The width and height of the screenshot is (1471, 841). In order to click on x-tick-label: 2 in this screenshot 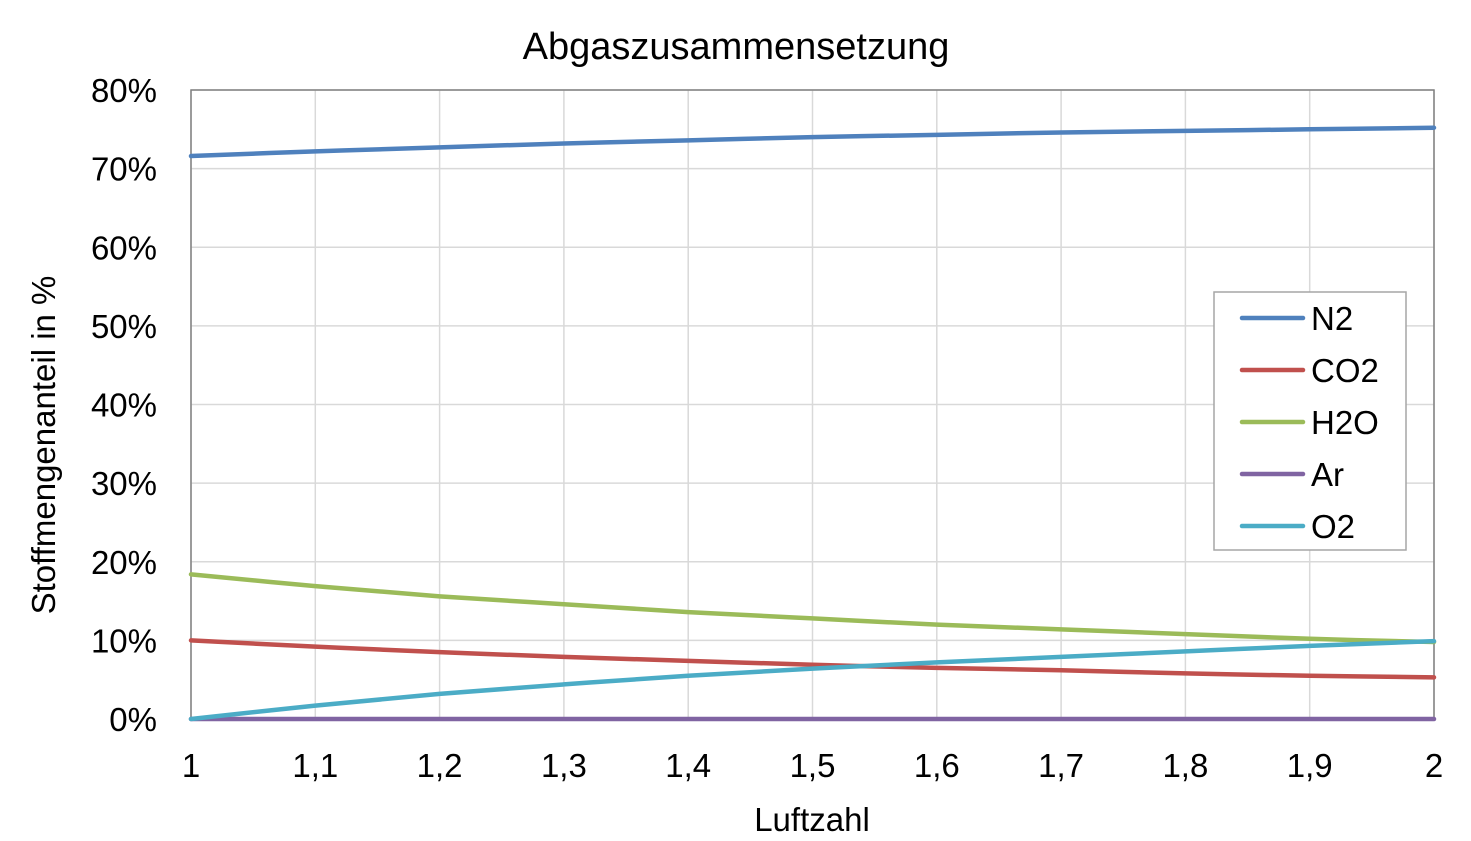, I will do `click(1434, 765)`.